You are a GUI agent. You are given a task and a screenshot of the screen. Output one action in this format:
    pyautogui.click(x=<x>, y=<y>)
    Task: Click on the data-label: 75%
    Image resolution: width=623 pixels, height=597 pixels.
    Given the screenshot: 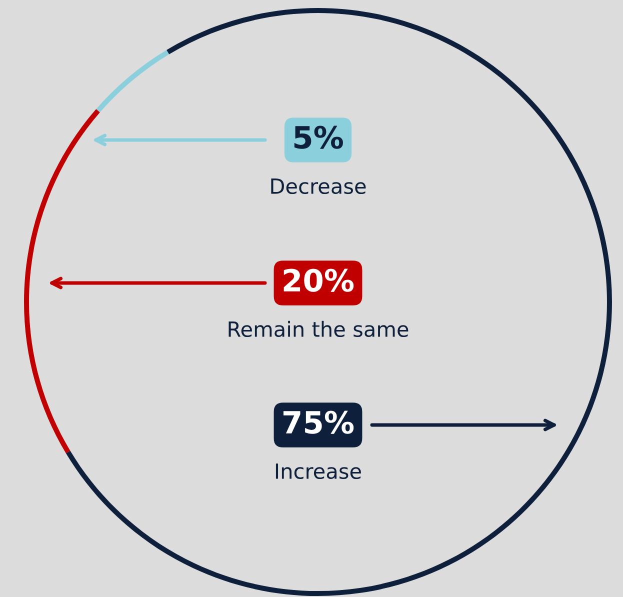 What is the action you would take?
    pyautogui.click(x=318, y=422)
    